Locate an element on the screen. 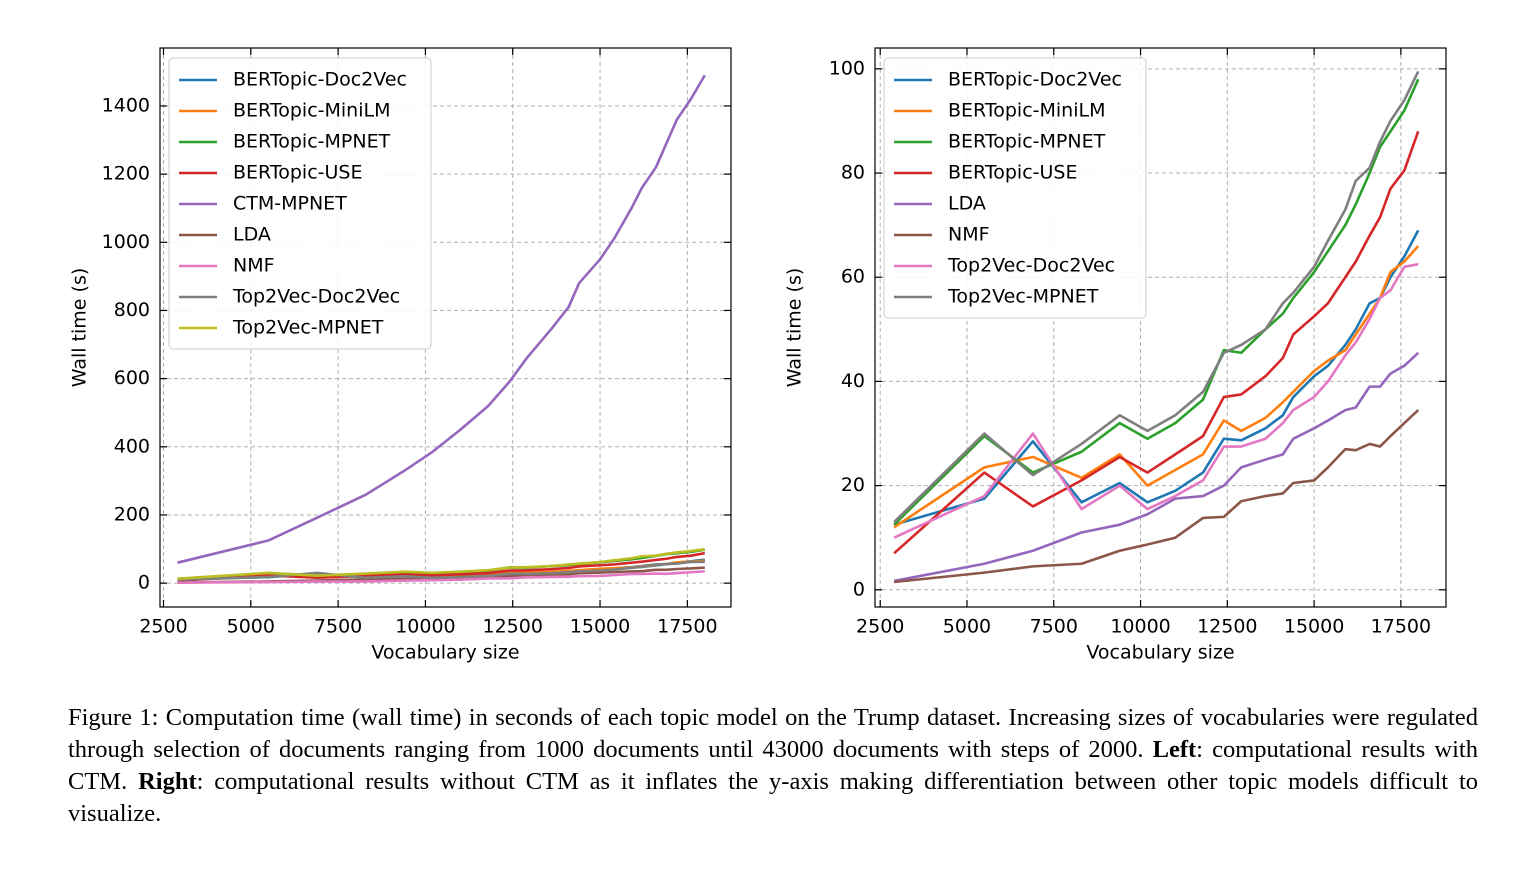 This screenshot has height=874, width=1519. y-tick-label: 600 is located at coordinates (132, 378).